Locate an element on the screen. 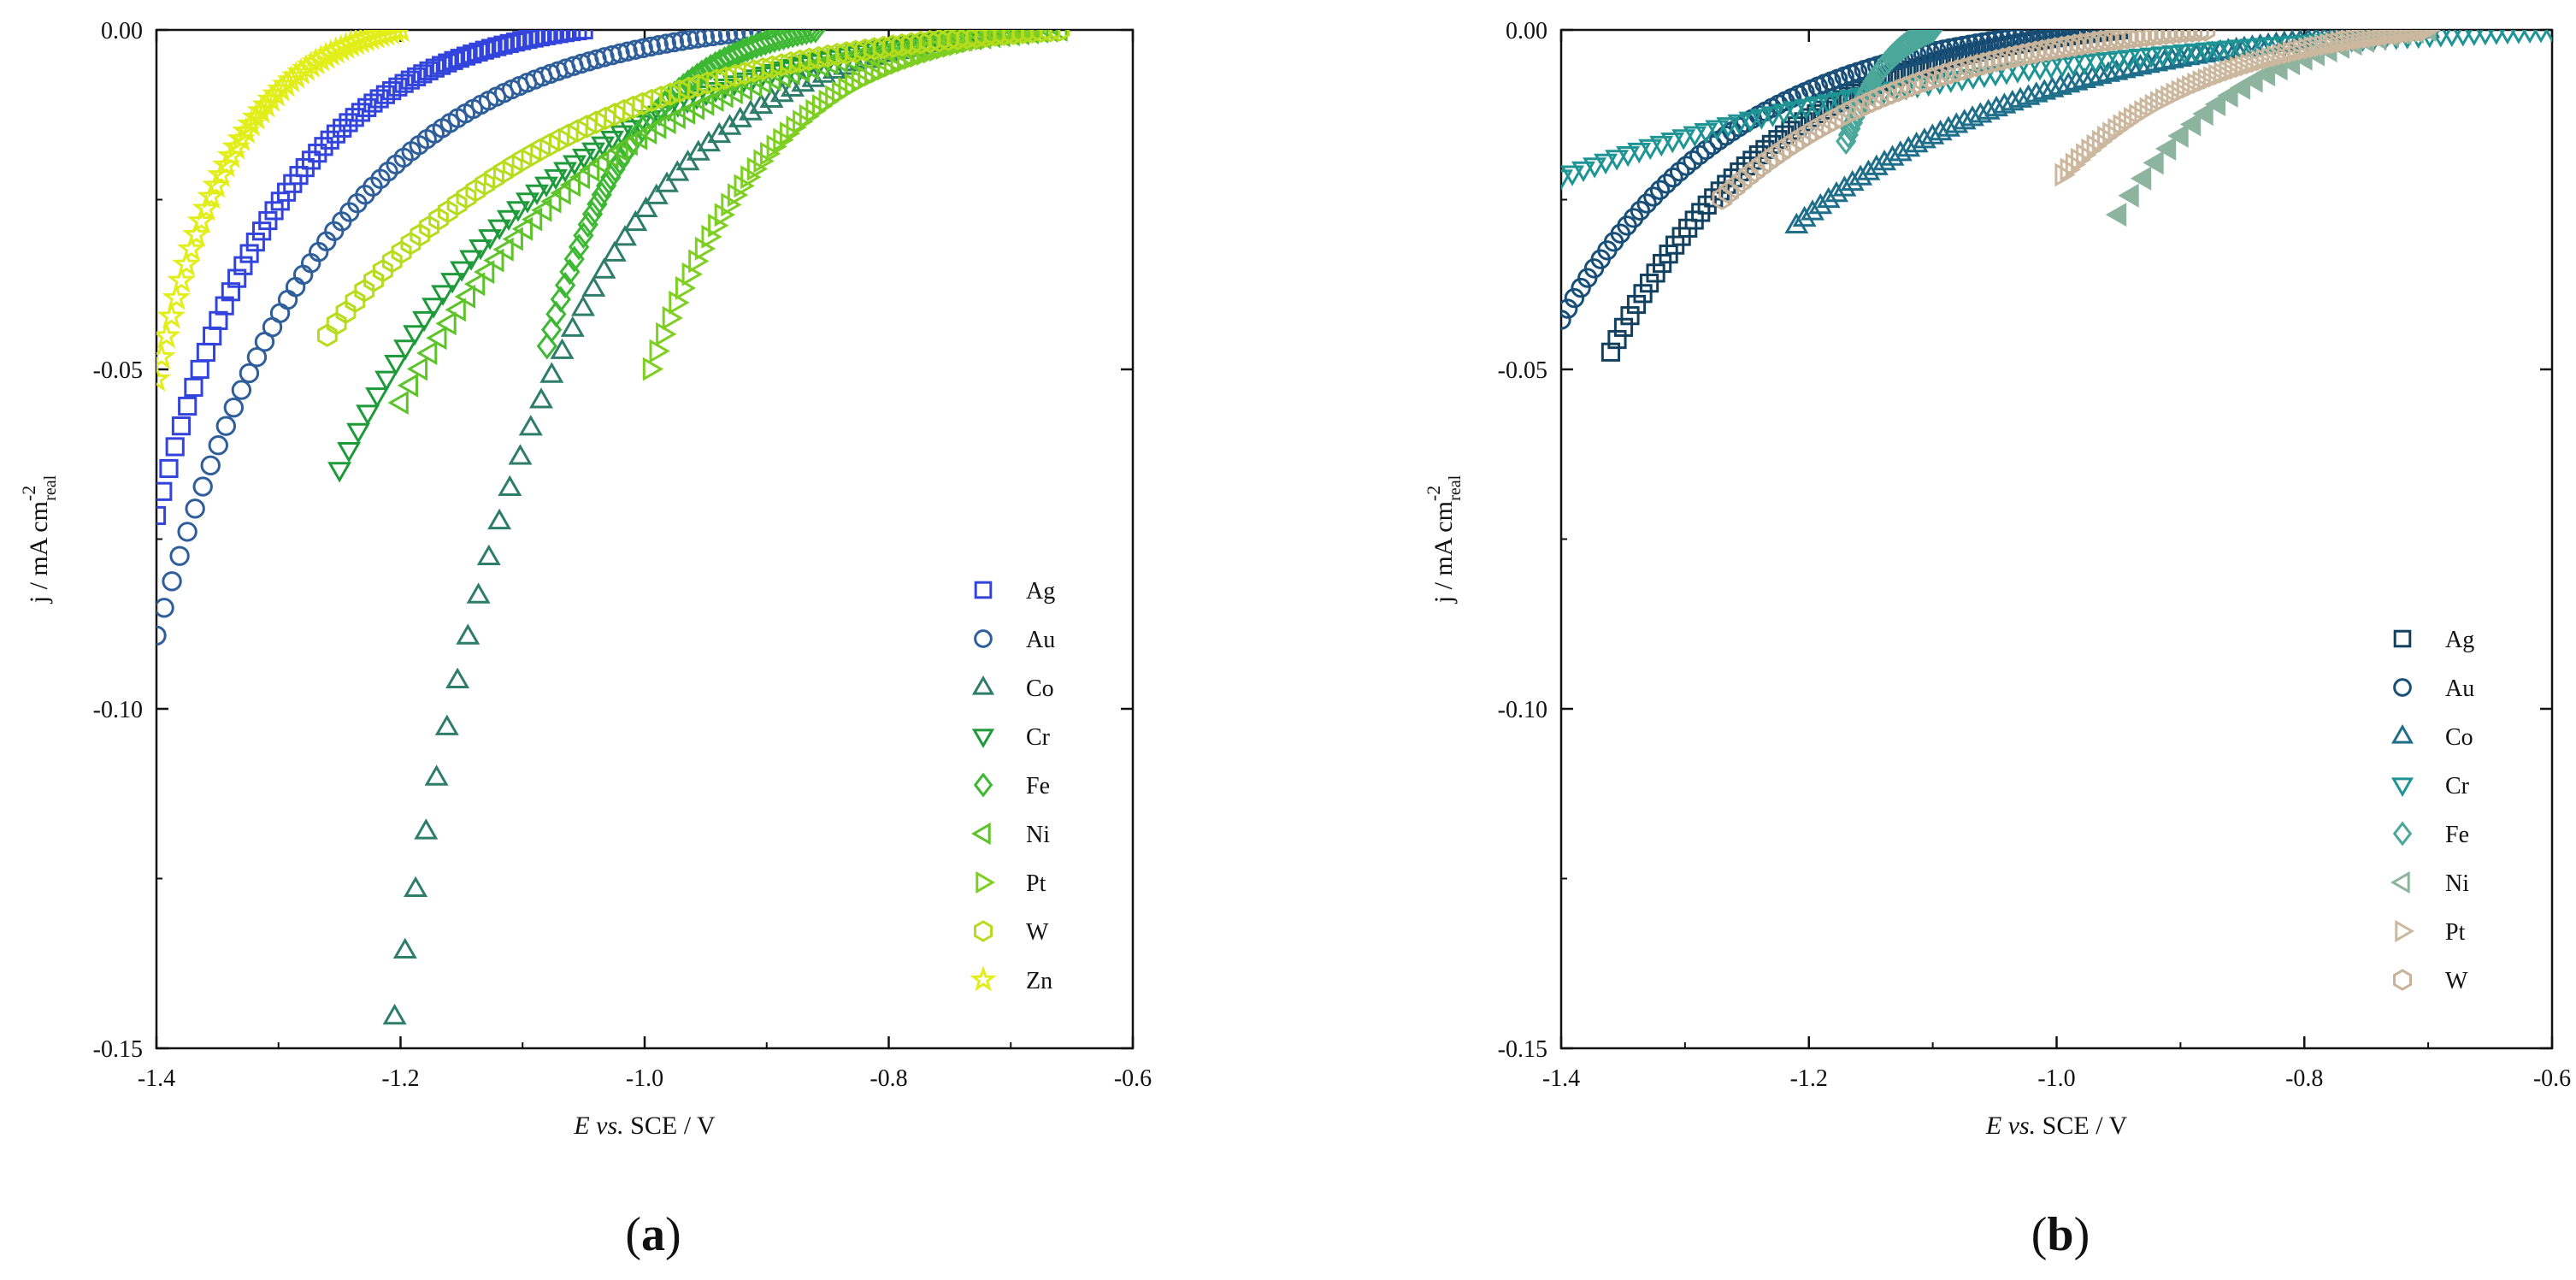 The width and height of the screenshot is (2576, 1280). legend-label-pt: Pt is located at coordinates (2455, 932).